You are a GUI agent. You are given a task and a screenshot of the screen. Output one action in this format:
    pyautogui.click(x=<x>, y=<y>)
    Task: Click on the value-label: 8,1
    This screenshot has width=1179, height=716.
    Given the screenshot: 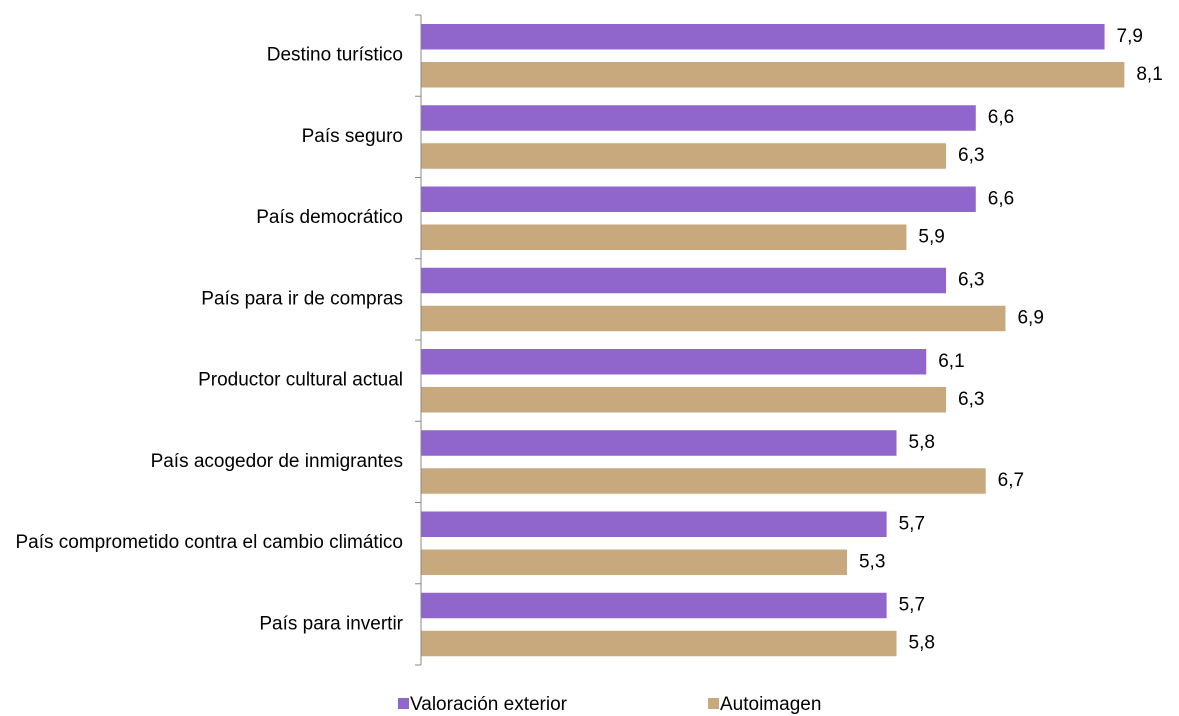 What is the action you would take?
    pyautogui.click(x=1149, y=74)
    